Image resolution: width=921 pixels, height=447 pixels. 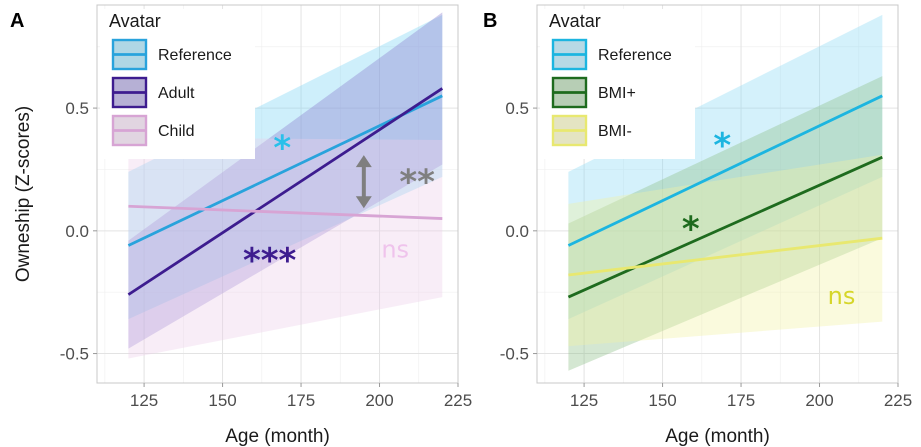 What do you see at coordinates (363, 161) in the screenshot?
I see `arrow-head-up` at bounding box center [363, 161].